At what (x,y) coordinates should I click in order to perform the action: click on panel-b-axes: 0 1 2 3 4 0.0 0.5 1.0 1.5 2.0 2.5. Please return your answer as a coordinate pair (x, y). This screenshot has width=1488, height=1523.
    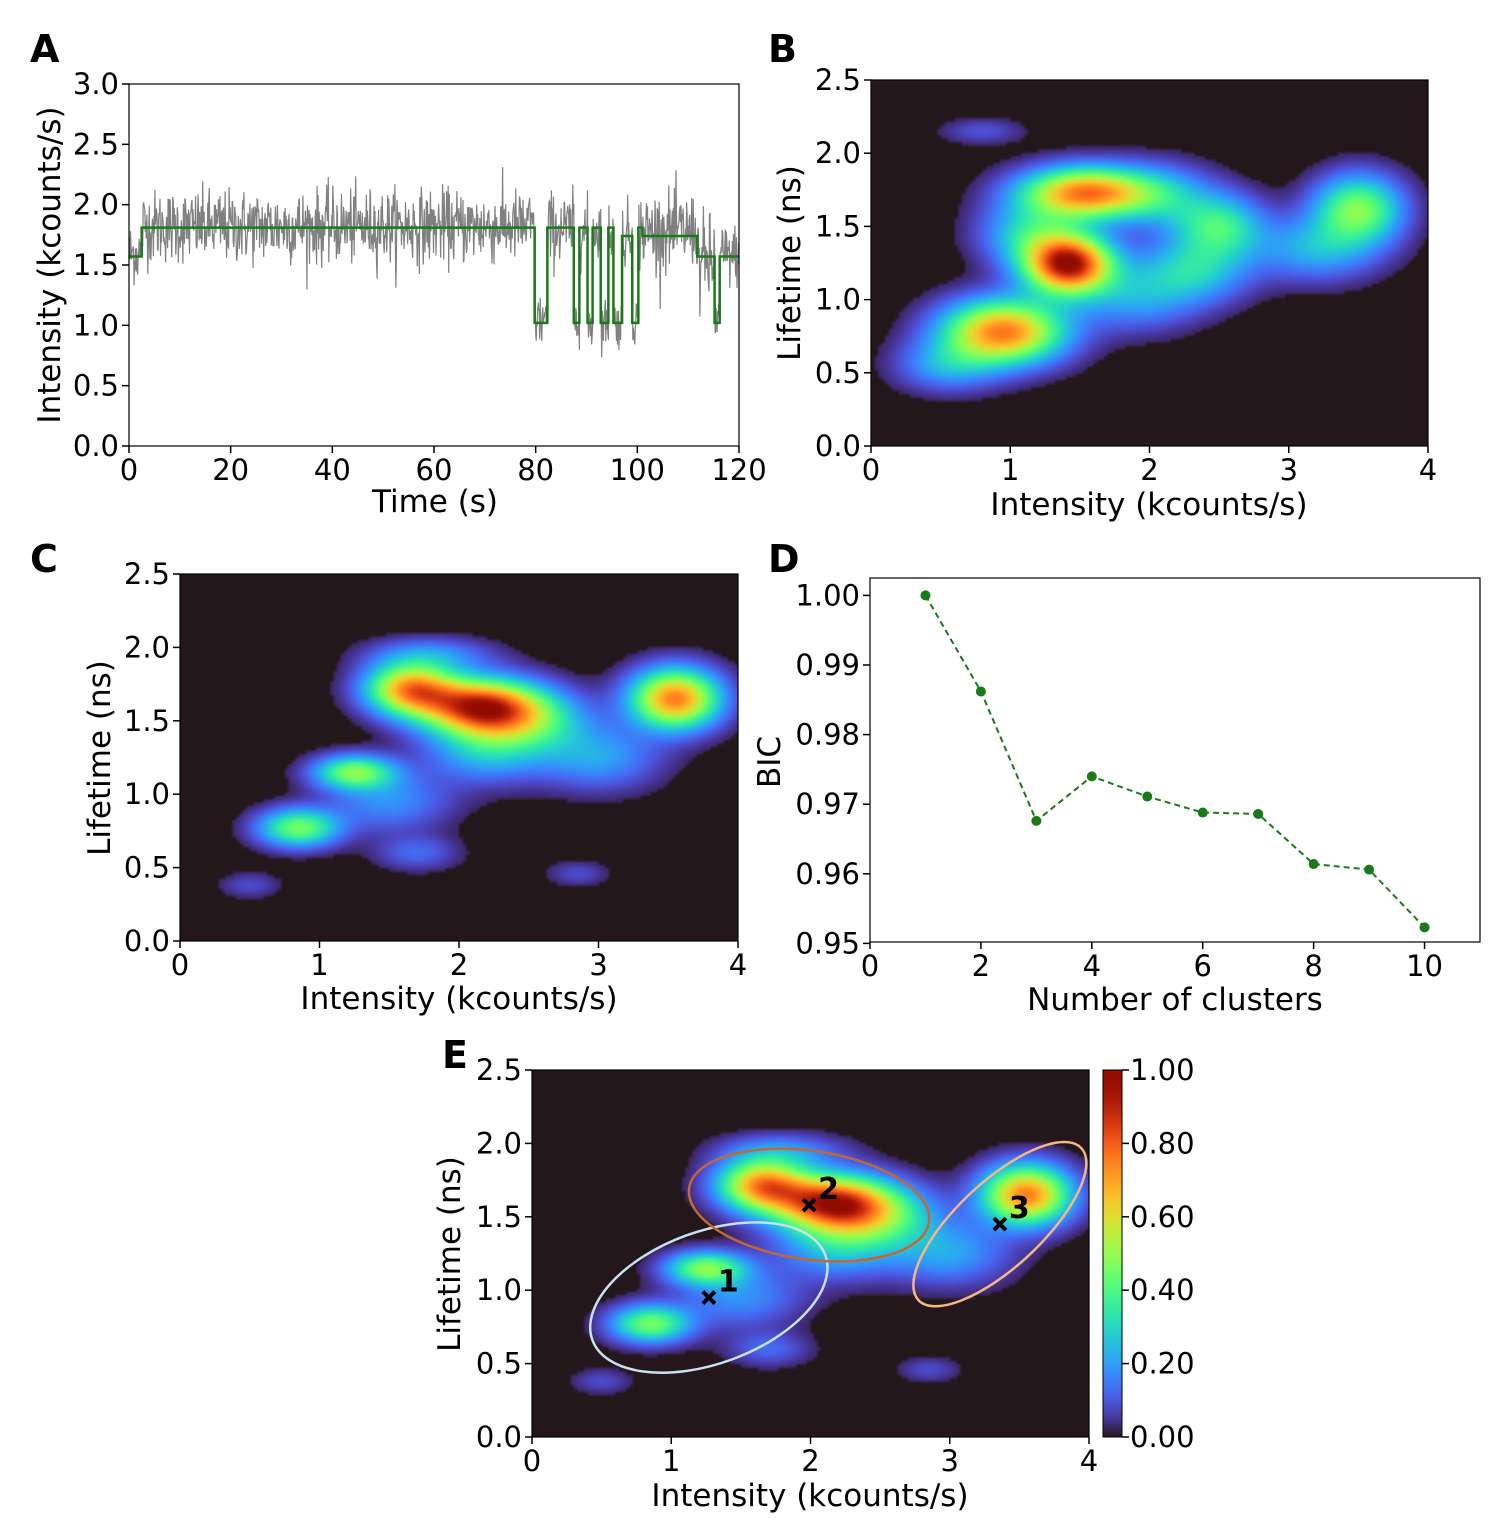
    Looking at the image, I should click on (1126, 275).